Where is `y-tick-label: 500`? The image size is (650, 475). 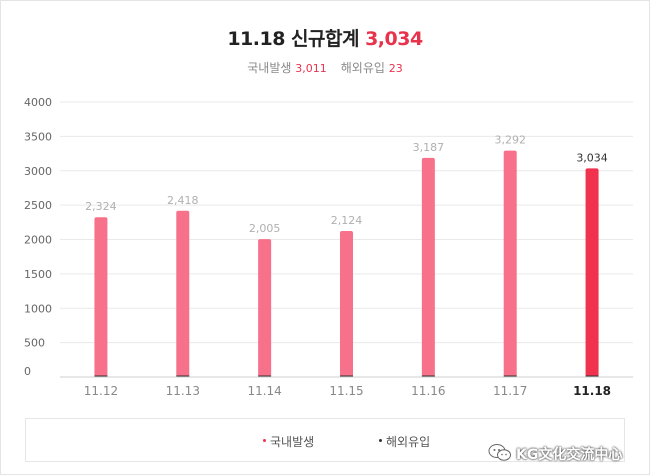 y-tick-label: 500 is located at coordinates (34, 343).